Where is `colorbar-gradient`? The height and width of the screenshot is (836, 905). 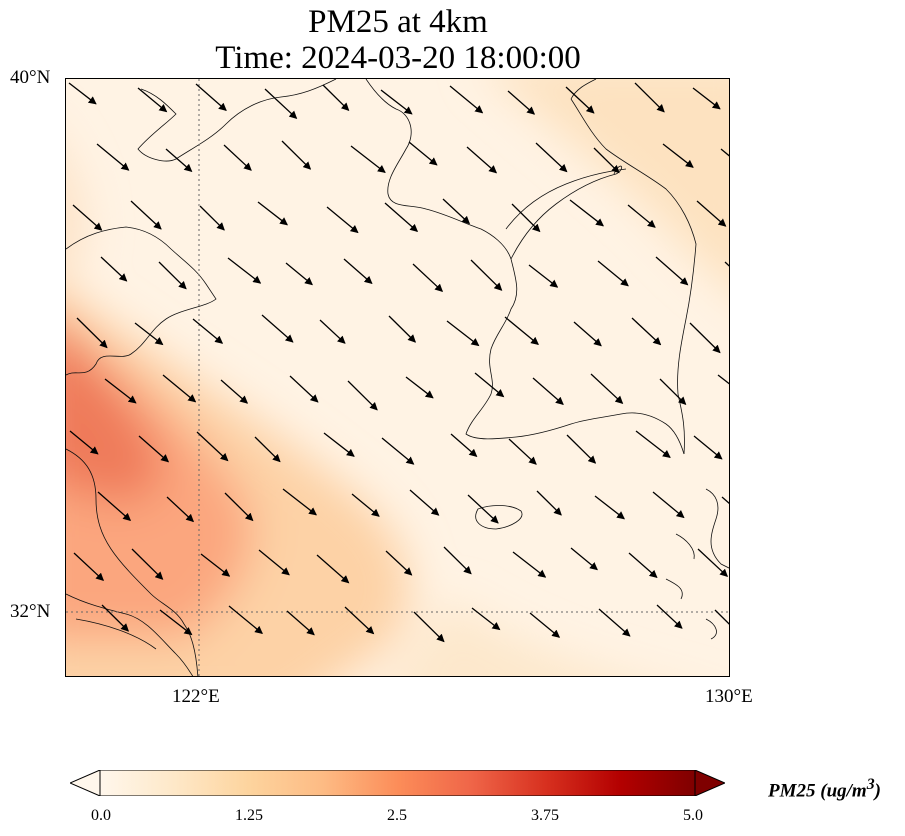 colorbar-gradient is located at coordinates (397, 783).